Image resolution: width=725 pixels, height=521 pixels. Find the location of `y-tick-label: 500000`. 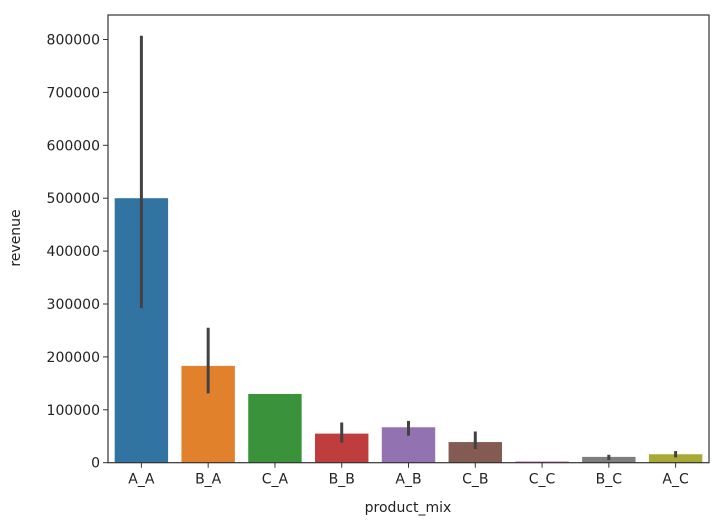

y-tick-label: 500000 is located at coordinates (73, 199).